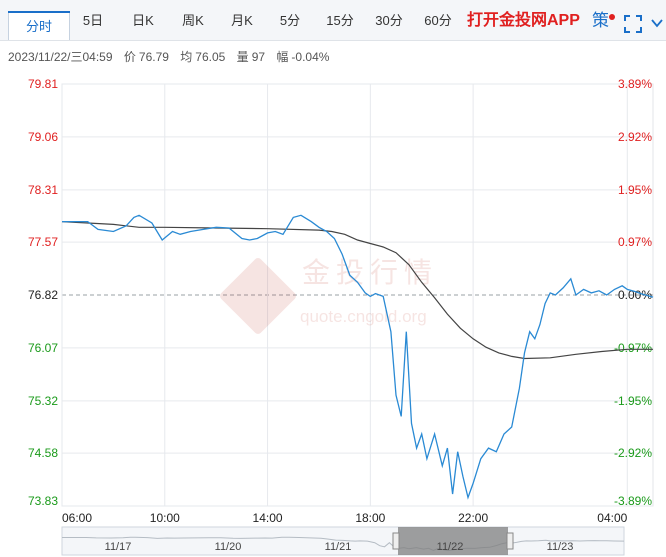 The image size is (666, 557). I want to click on avg-label: 均, so click(186, 57).